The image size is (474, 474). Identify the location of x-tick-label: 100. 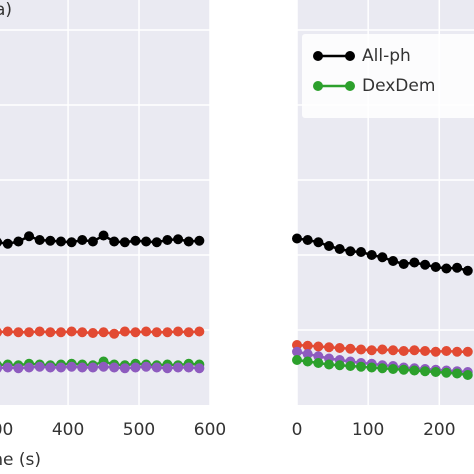
(368, 430).